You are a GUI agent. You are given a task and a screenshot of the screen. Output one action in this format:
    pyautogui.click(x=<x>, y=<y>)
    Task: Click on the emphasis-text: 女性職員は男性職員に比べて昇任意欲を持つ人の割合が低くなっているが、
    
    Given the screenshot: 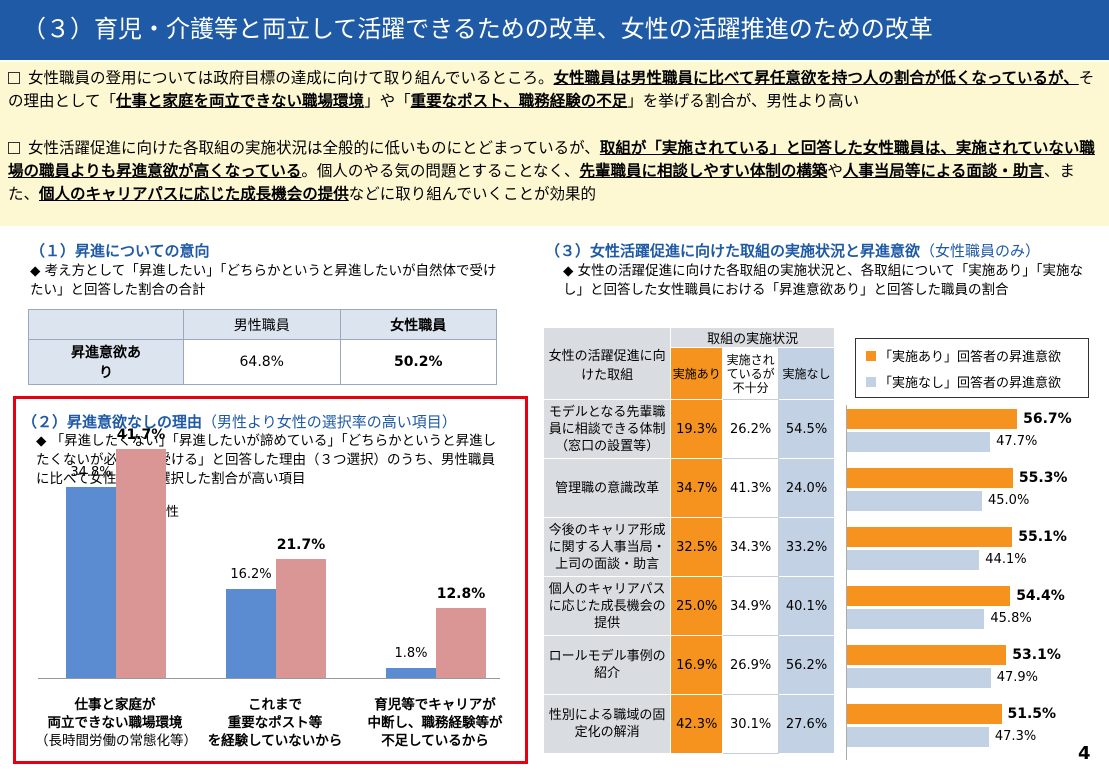 What is the action you would take?
    pyautogui.click(x=816, y=78)
    